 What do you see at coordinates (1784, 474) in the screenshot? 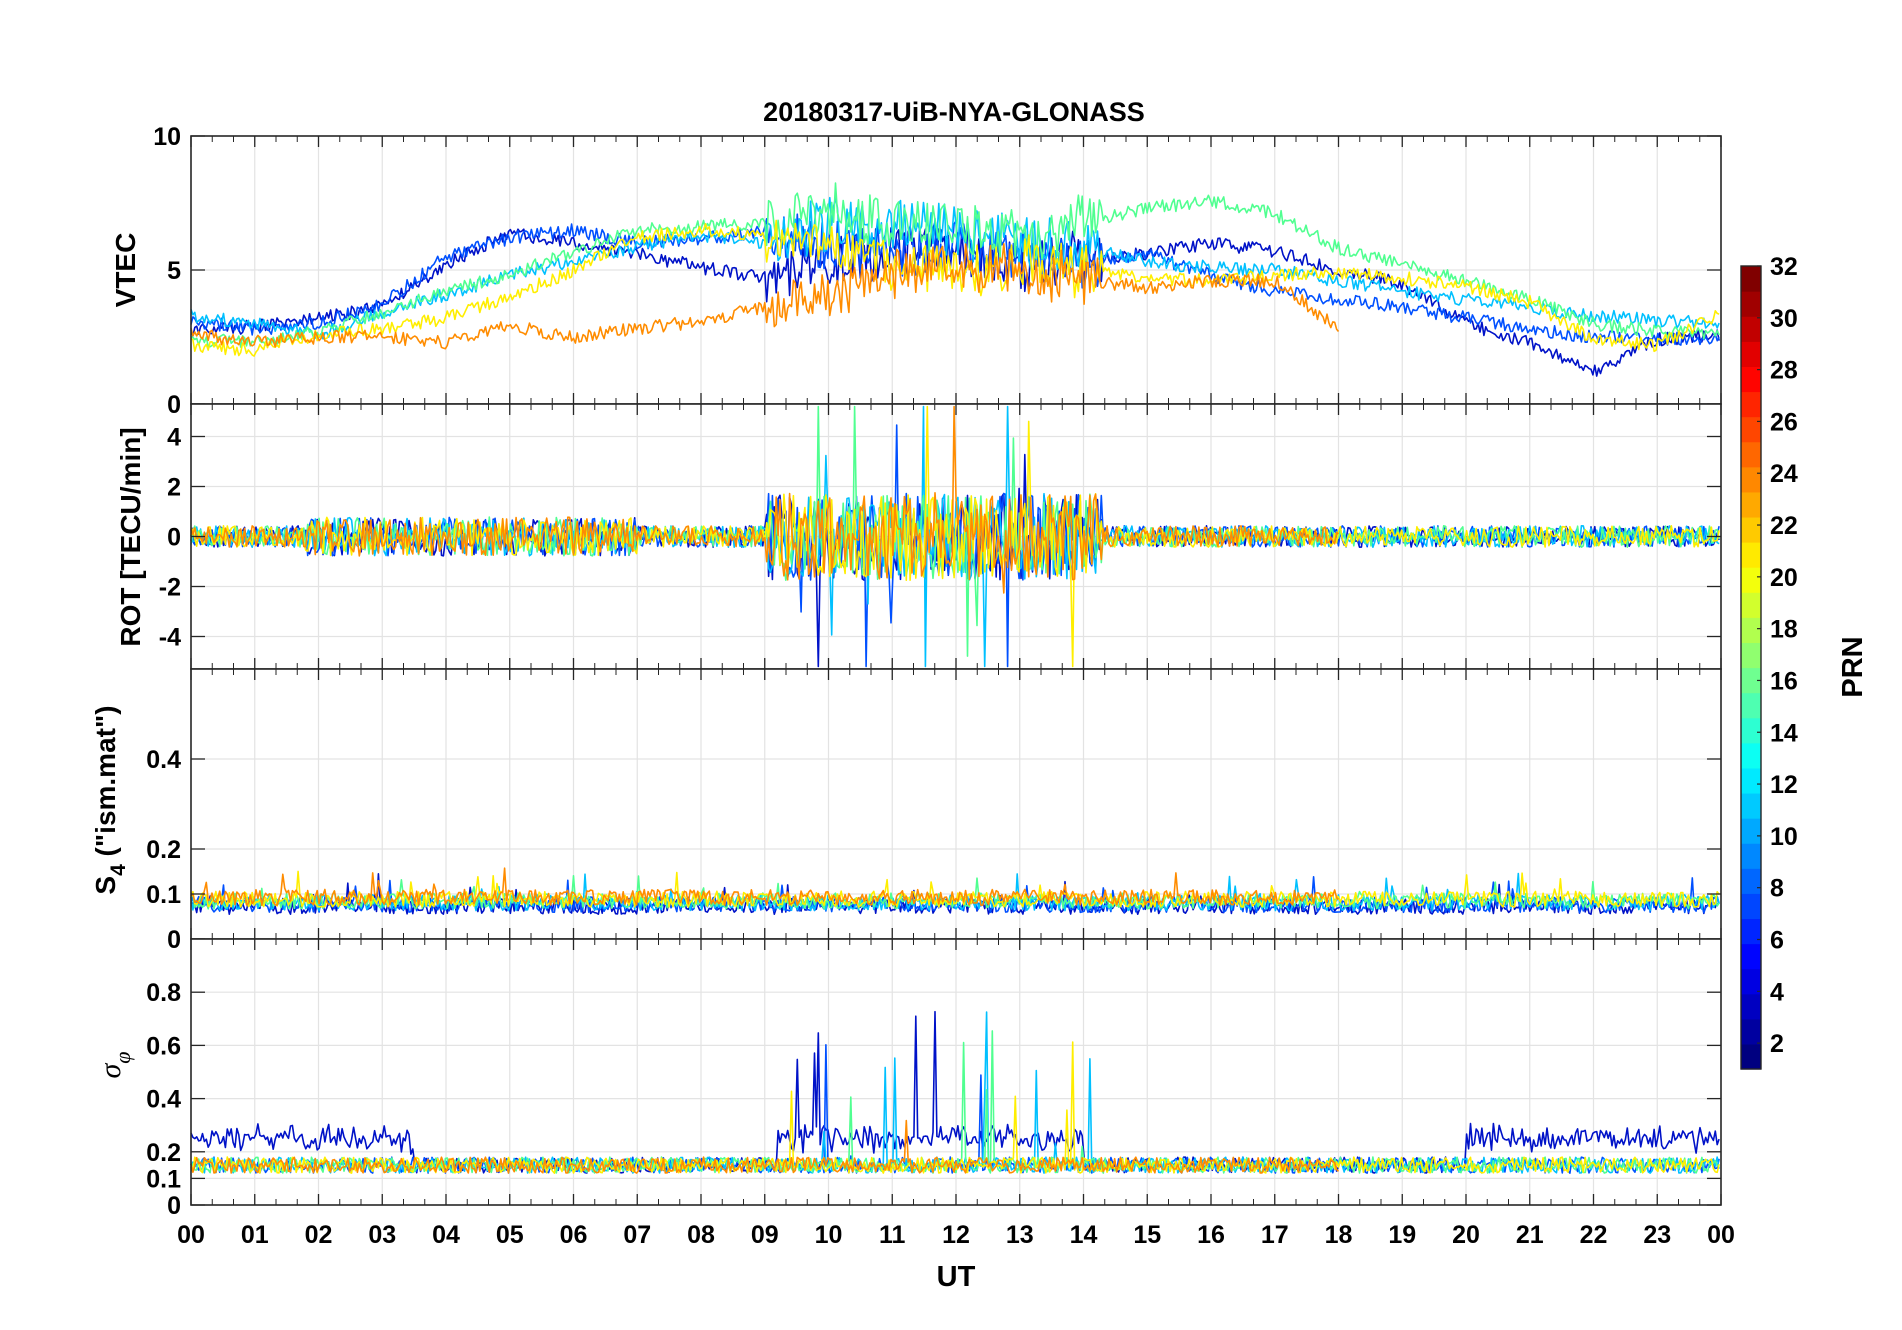
I see `colorbar-tick-label: 24` at bounding box center [1784, 474].